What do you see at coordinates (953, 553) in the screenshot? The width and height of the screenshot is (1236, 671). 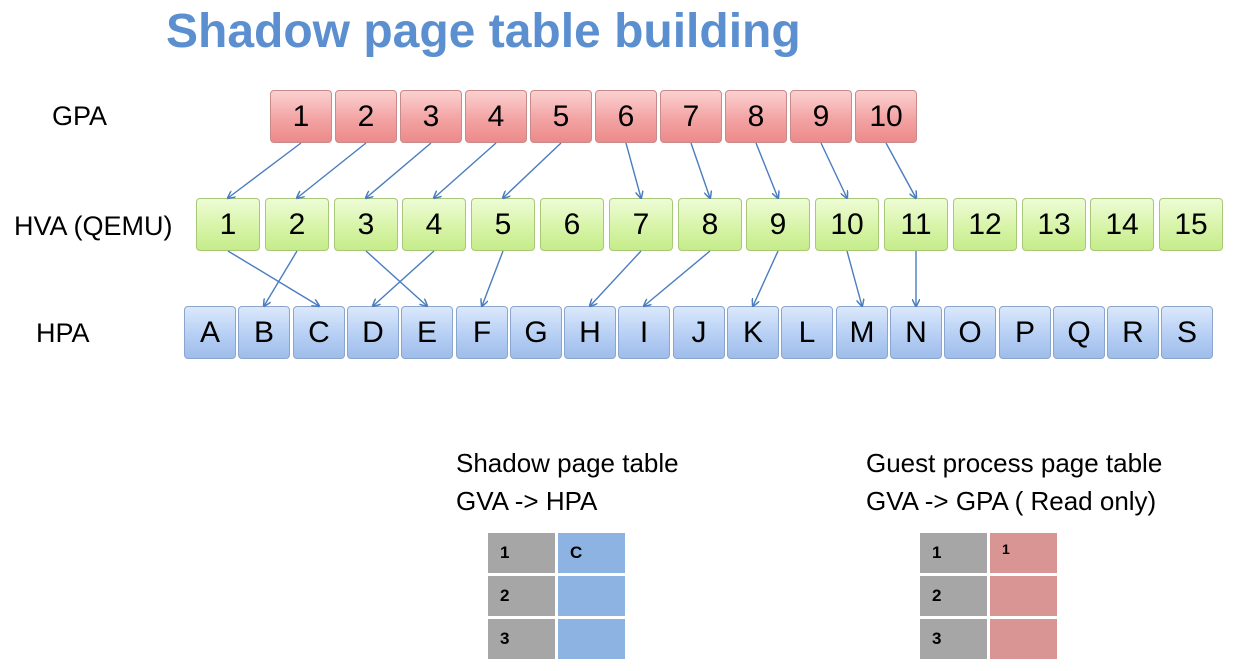 I see `guest_table-row-key: 1` at bounding box center [953, 553].